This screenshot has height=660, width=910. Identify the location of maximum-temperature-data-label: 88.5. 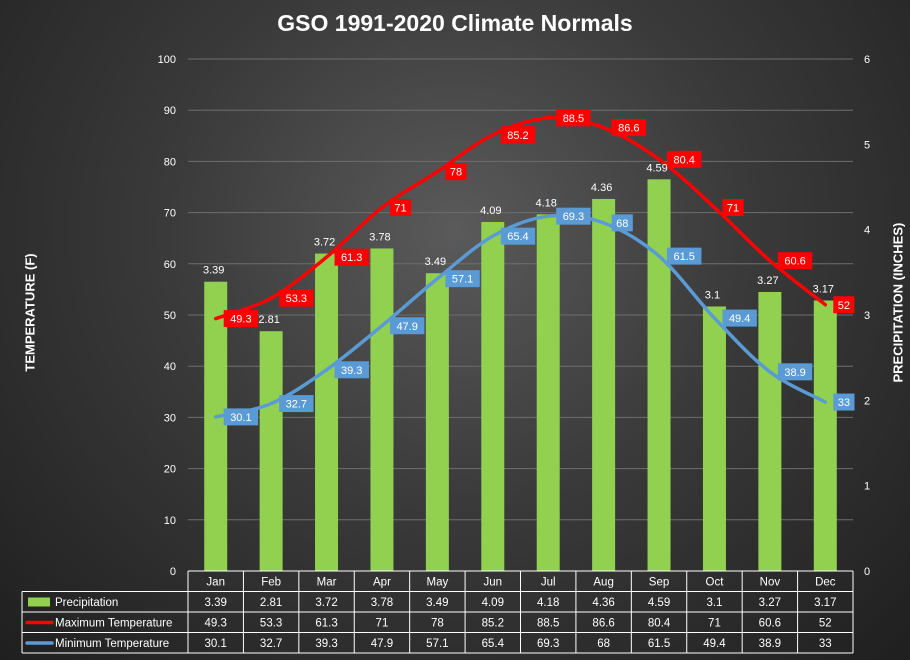
(573, 119).